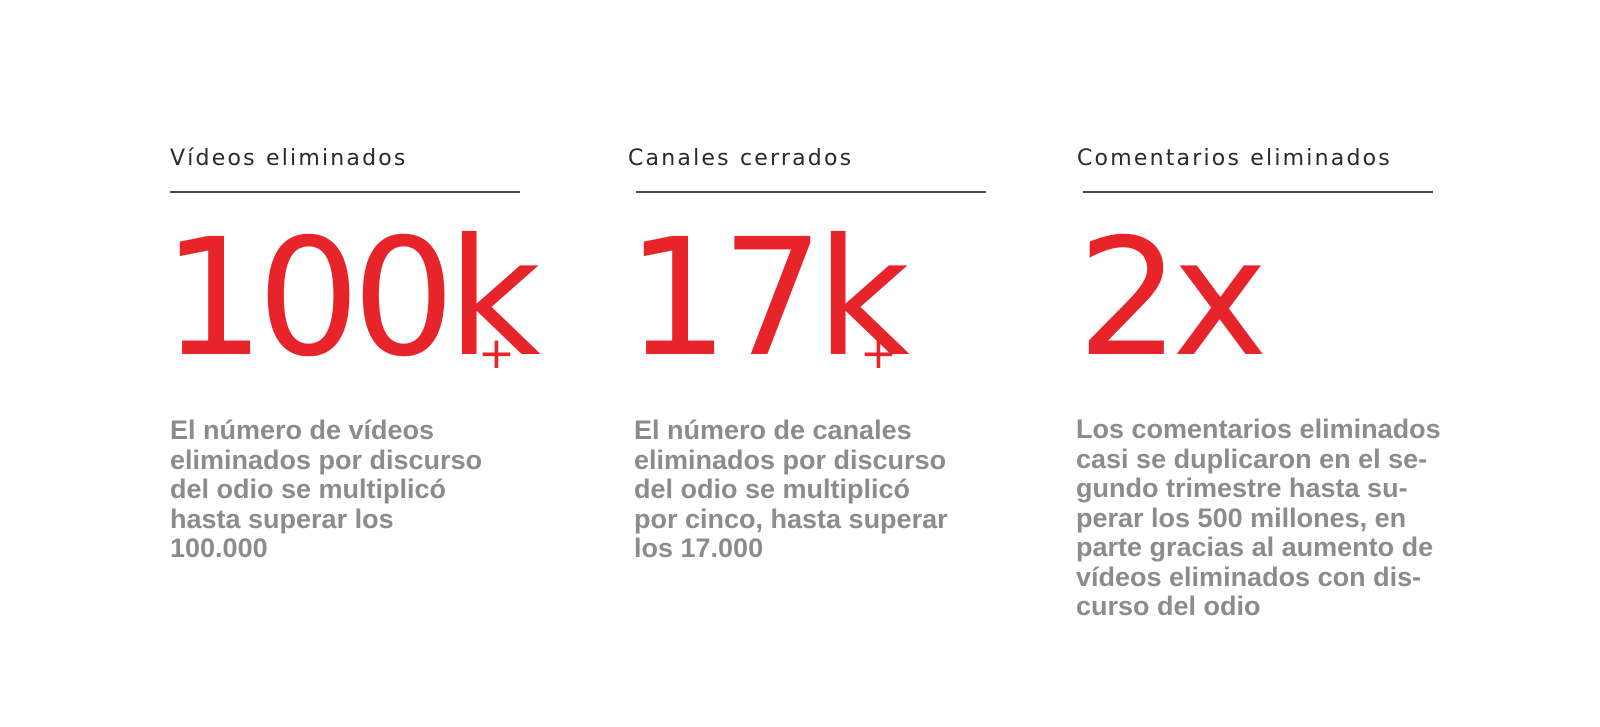 The image size is (1600, 727). Describe the element at coordinates (351, 299) in the screenshot. I see `stat-value: 100k` at that location.